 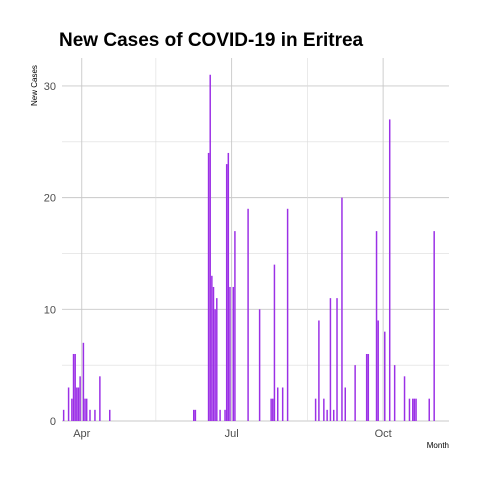 What do you see at coordinates (81, 434) in the screenshot?
I see `x-tick-label: Apr` at bounding box center [81, 434].